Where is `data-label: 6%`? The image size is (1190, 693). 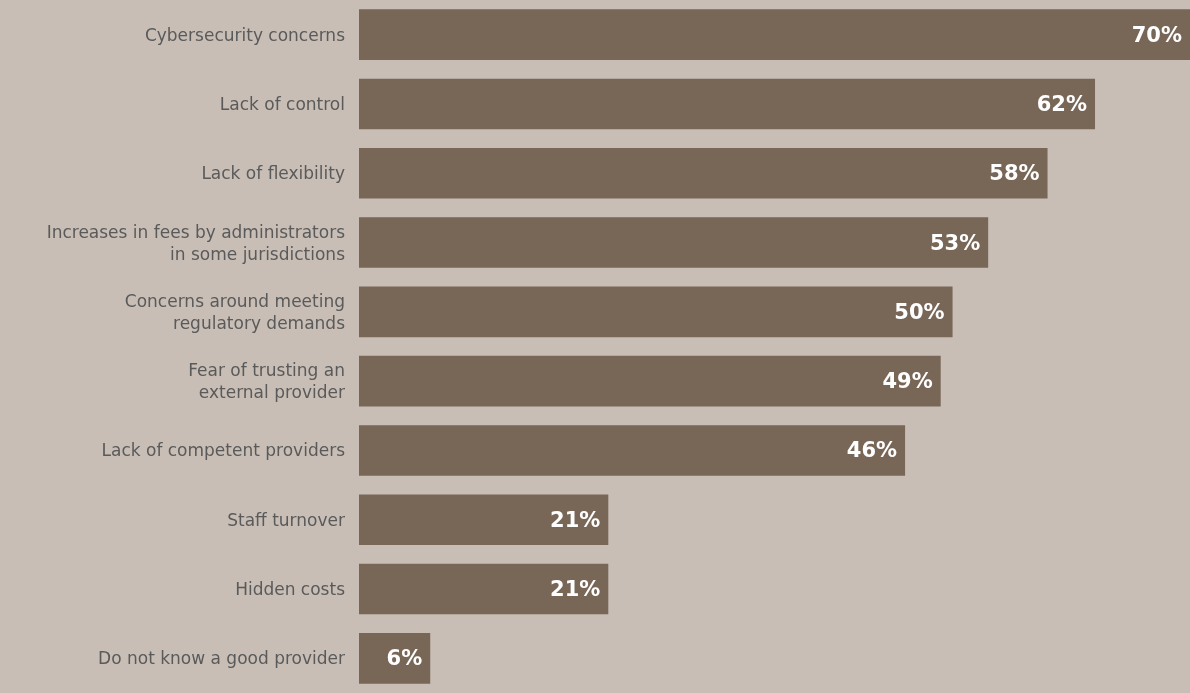 data-label: 6% is located at coordinates (404, 658).